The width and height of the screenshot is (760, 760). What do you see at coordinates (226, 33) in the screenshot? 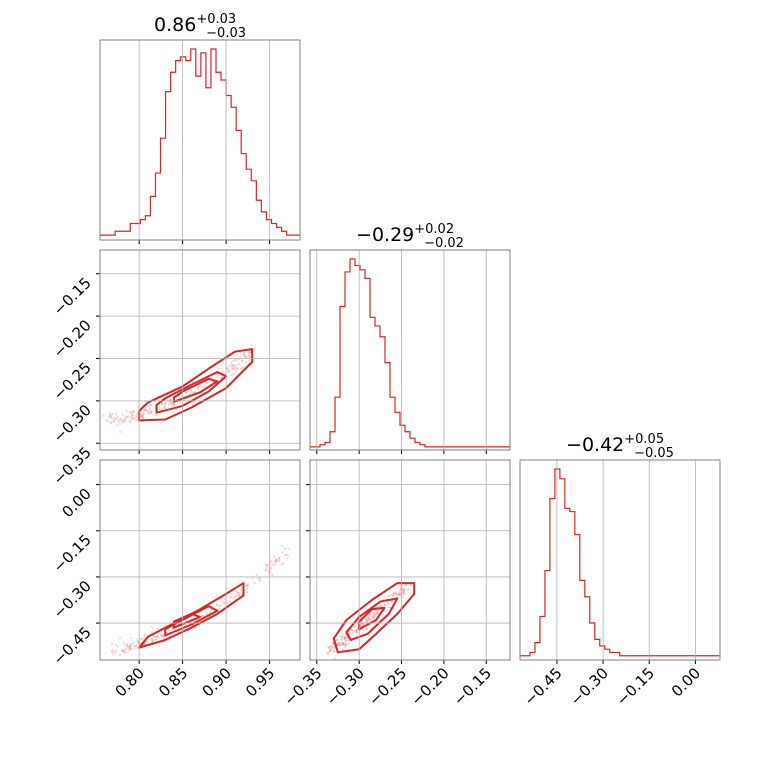
I see `param-0-title-lower: −0.03` at bounding box center [226, 33].